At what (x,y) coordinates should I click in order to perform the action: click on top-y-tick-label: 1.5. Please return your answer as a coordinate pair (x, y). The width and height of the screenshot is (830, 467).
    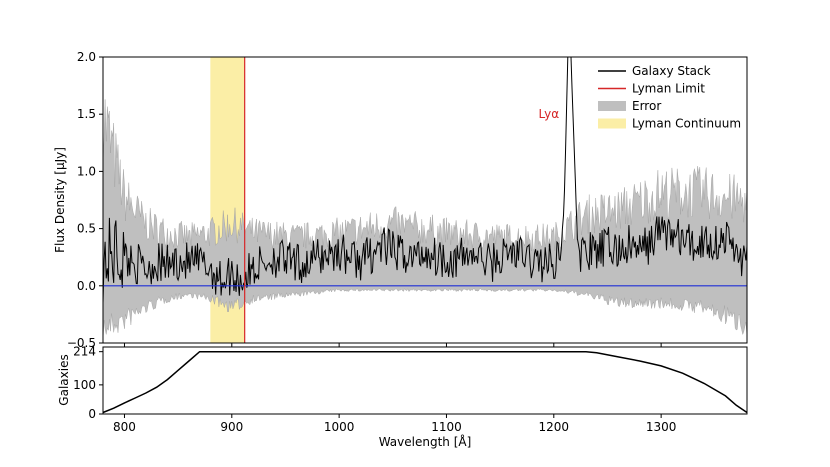
    Looking at the image, I should click on (86, 114).